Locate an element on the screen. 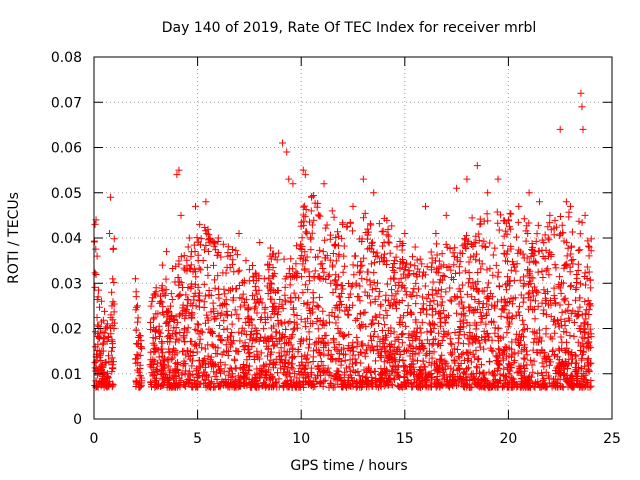 This screenshot has width=640, height=480. y-tick-label: 0.06 is located at coordinates (66, 149).